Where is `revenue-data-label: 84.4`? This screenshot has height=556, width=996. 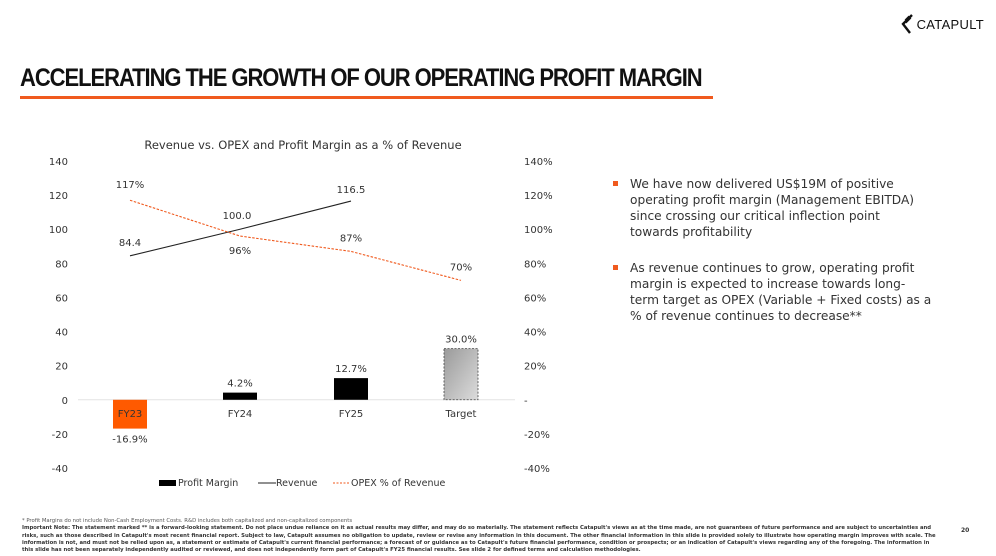 revenue-data-label: 84.4 is located at coordinates (130, 243).